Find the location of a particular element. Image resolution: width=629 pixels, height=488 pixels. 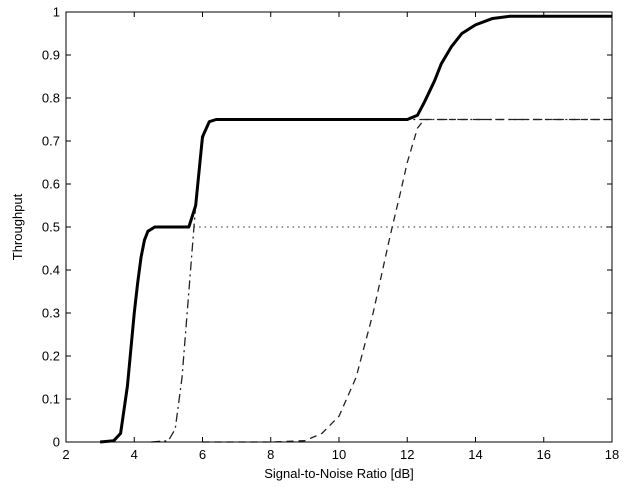

y-tick-label: 0.5 is located at coordinates (51, 227).